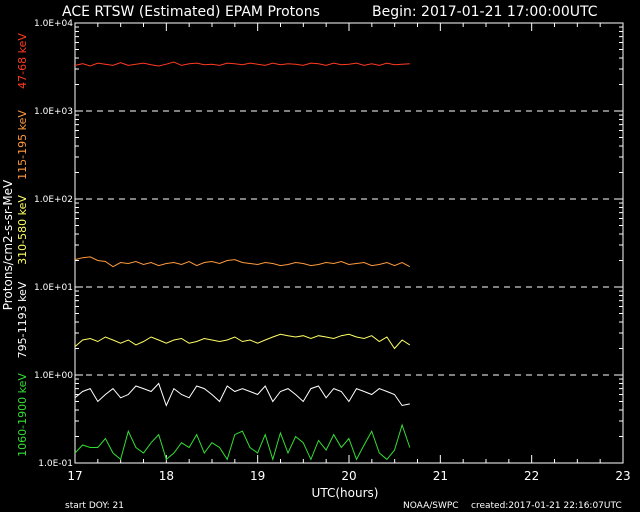  What do you see at coordinates (8, 244) in the screenshot?
I see `y-axis-label: Protons/cm2-s-sr-MeV` at bounding box center [8, 244].